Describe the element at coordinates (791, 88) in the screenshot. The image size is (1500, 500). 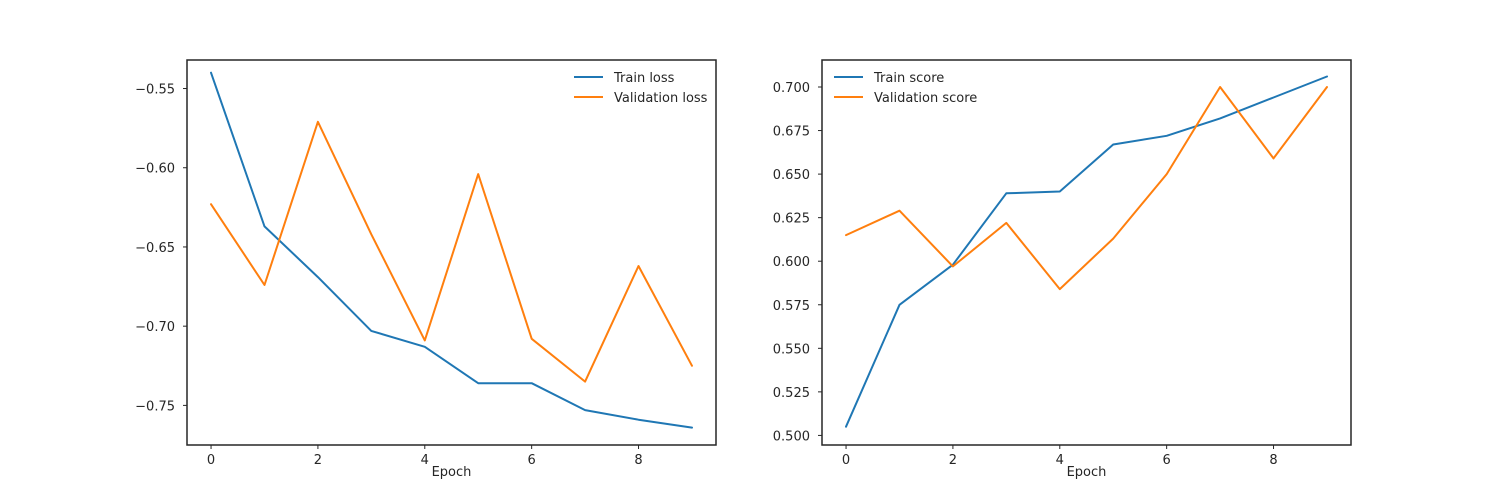
I see `score-y-tick-label: 0.700` at that location.